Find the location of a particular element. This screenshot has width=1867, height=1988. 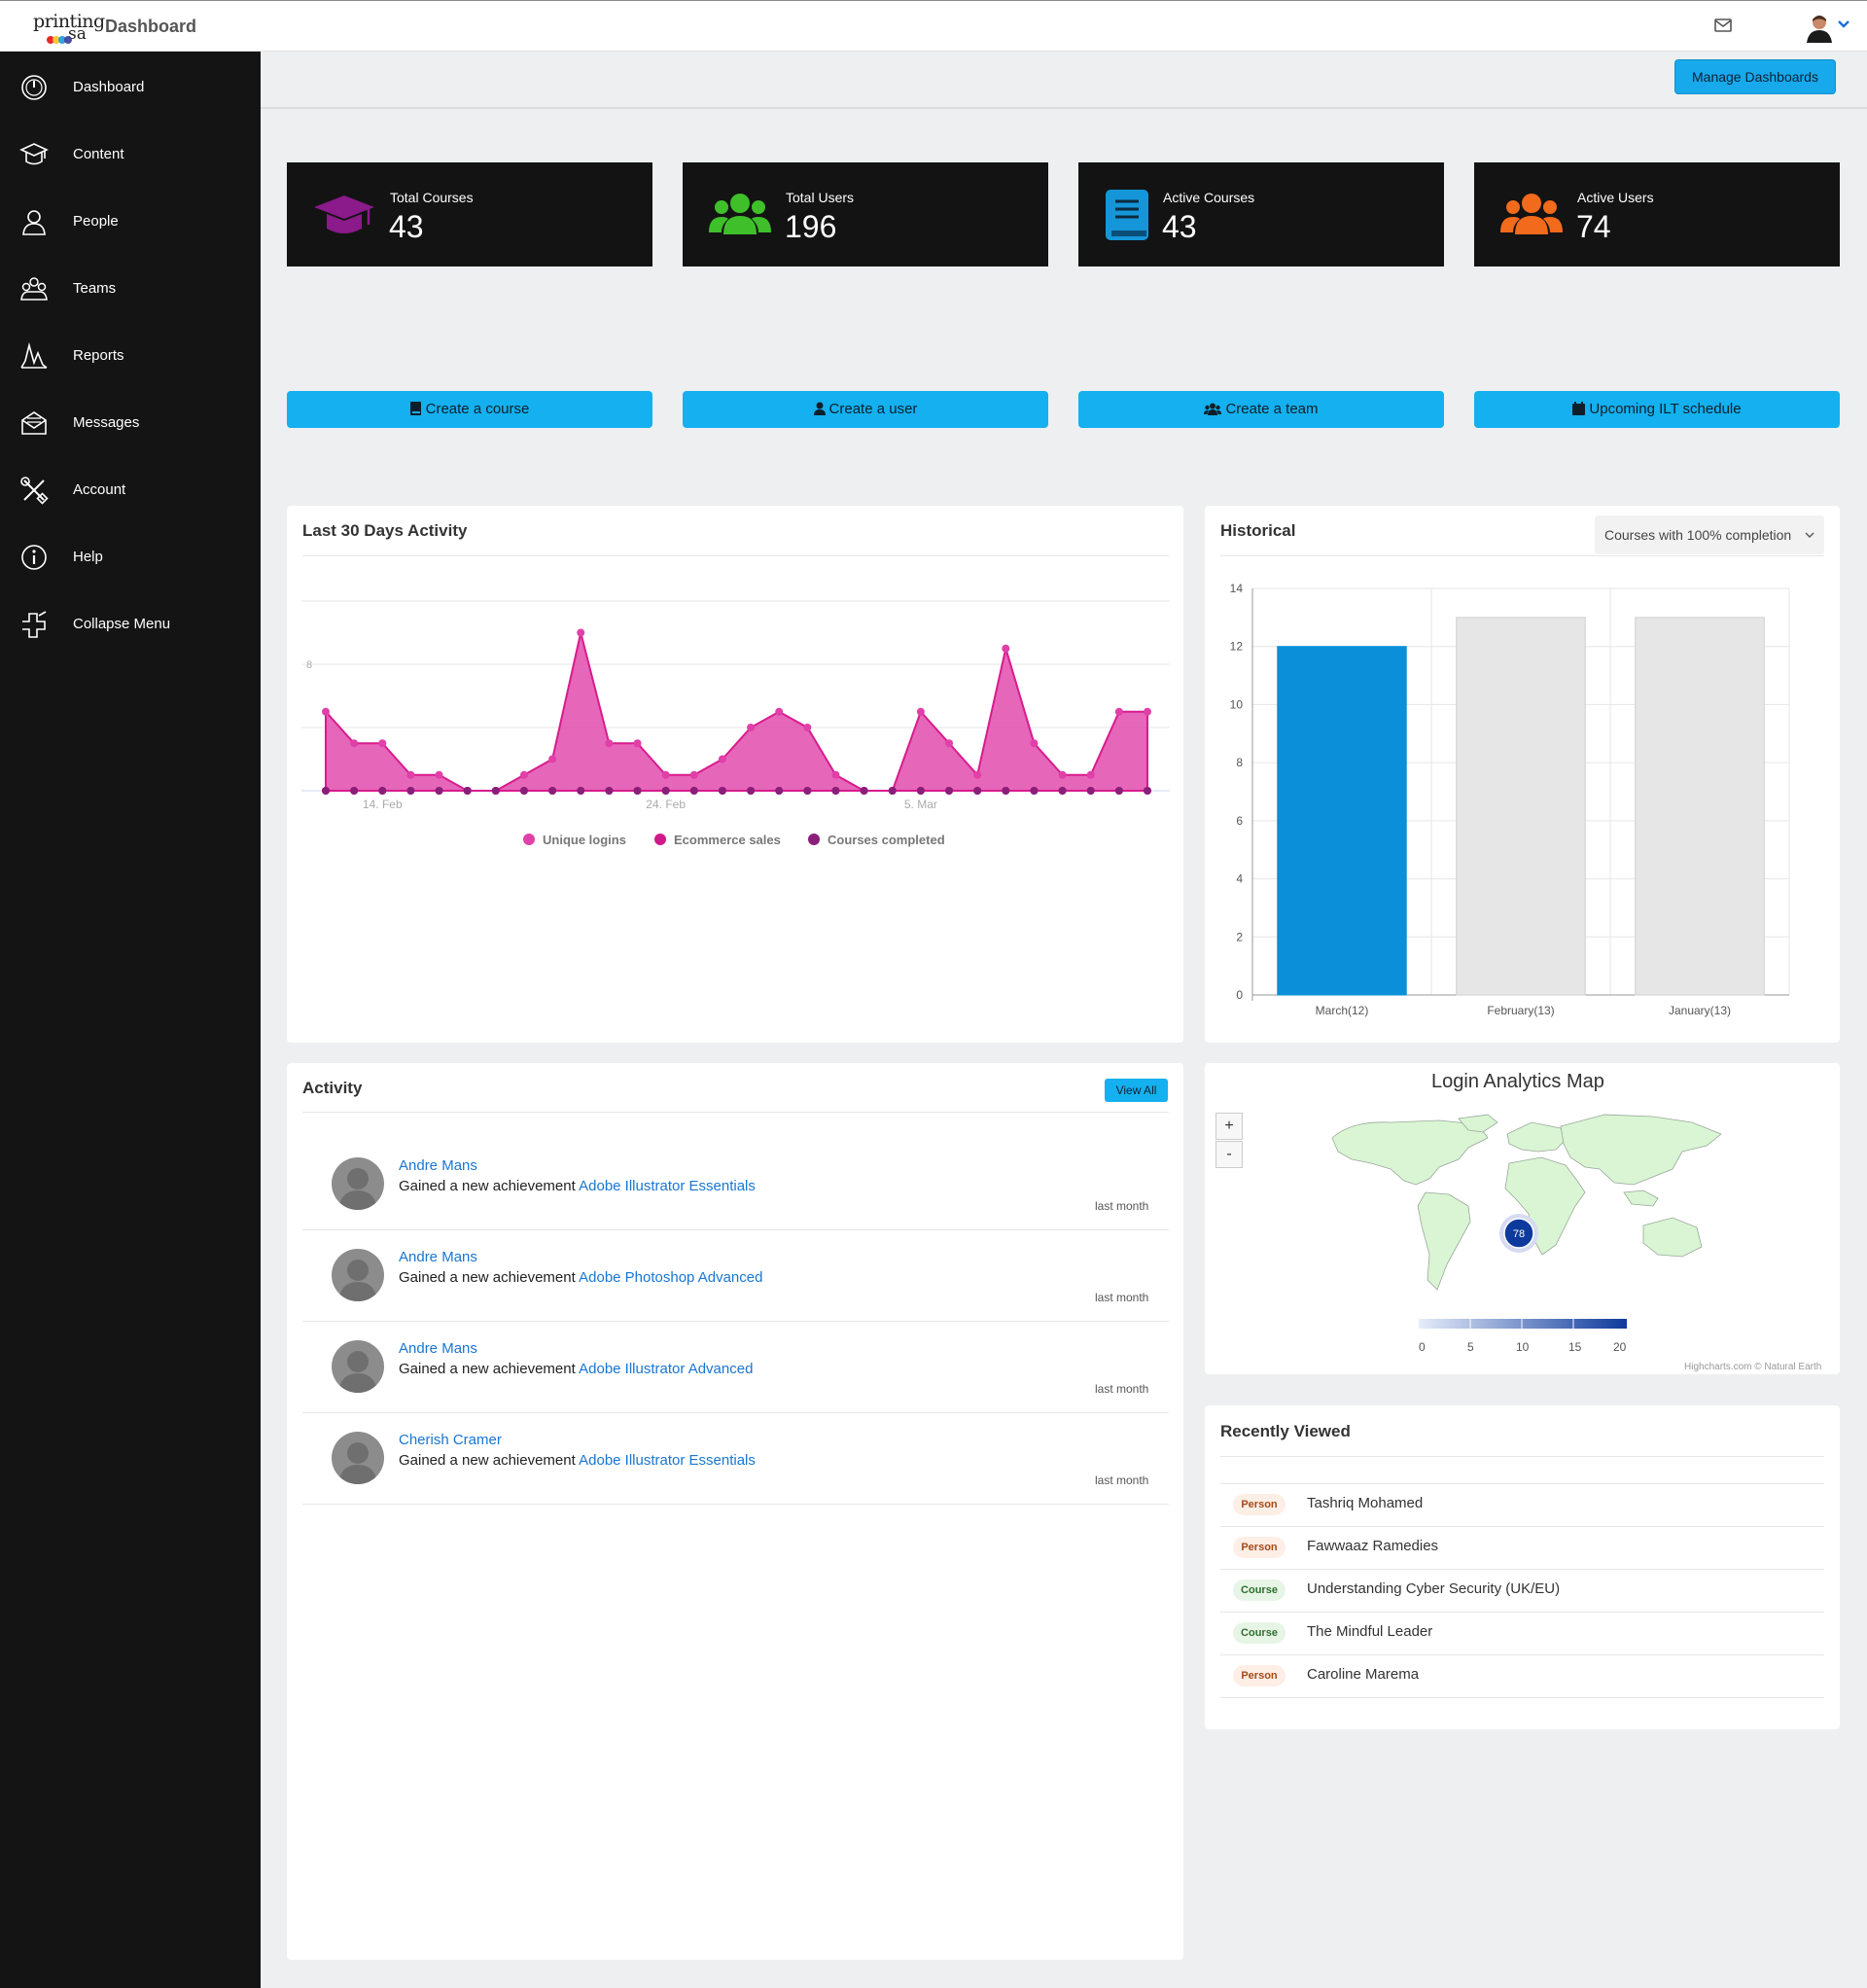

y-tick-label: 6 is located at coordinates (1239, 821).